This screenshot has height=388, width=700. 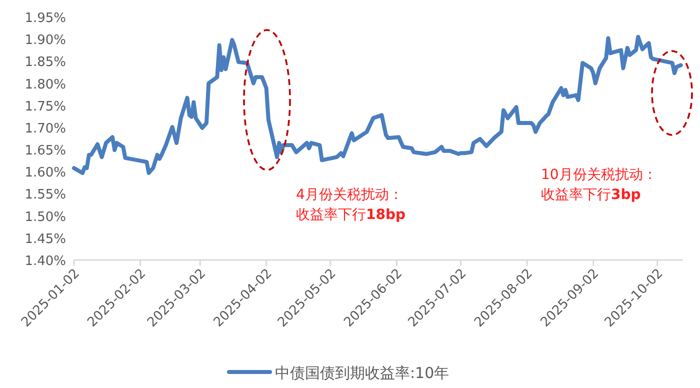 What do you see at coordinates (599, 185) in the screenshot?
I see `annotation: 10月份关税扰动：收益率下行3bp` at bounding box center [599, 185].